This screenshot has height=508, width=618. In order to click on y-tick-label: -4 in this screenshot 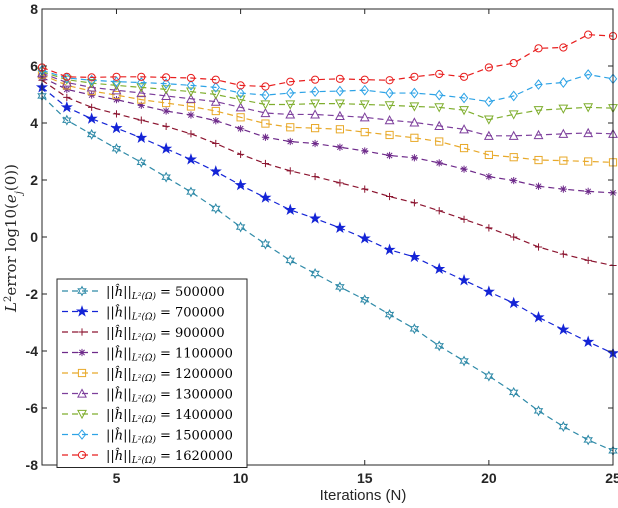, I will do `click(32, 351)`.